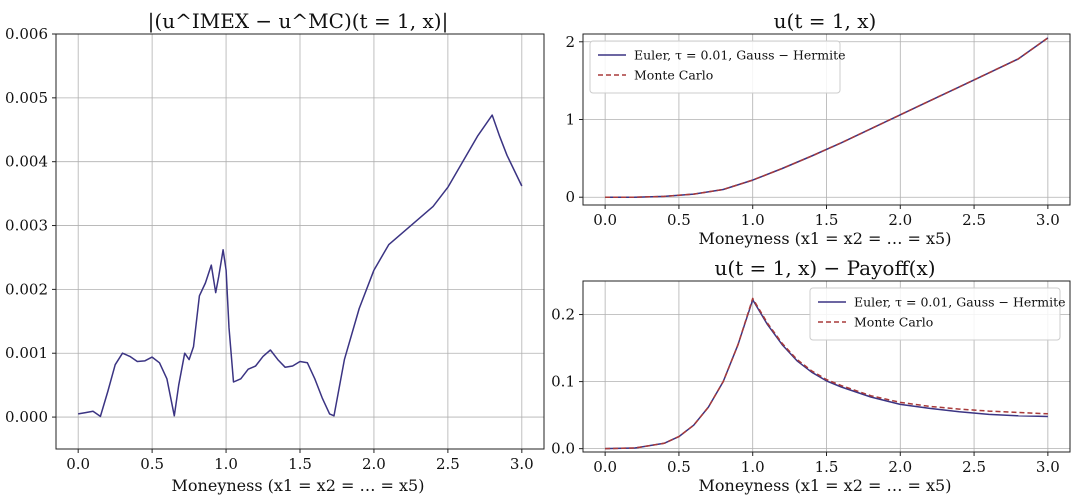 This screenshot has height=504, width=1080. What do you see at coordinates (570, 42) in the screenshot?
I see `y-tick-label: 2` at bounding box center [570, 42].